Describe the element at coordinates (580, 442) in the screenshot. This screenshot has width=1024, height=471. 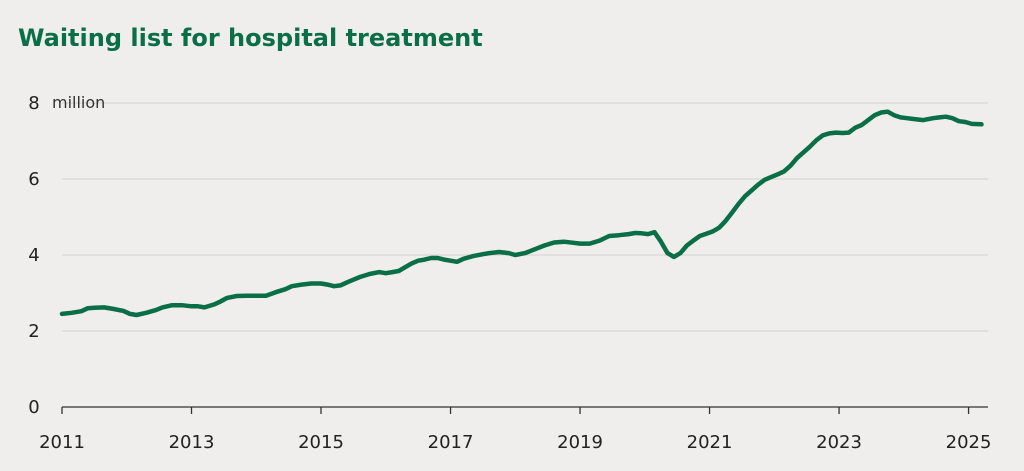
I see `x-tick-label-2019: 2019` at that location.